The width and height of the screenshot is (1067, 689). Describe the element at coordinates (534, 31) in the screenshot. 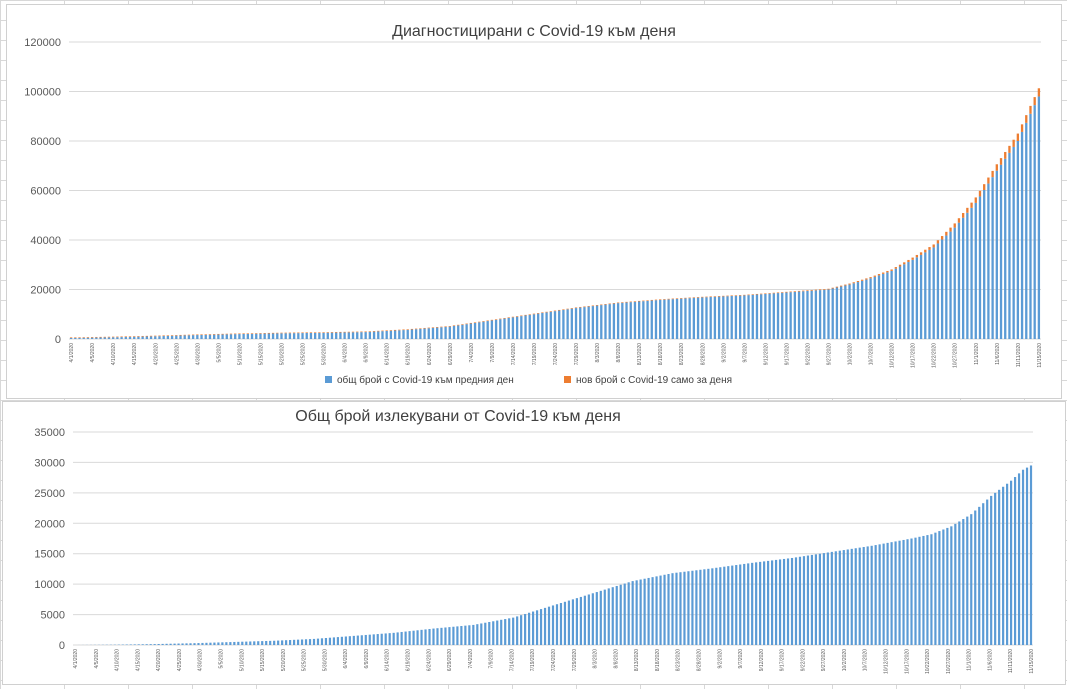

I see `chart-title: Диагностицирани с Covid-19 към деня` at that location.